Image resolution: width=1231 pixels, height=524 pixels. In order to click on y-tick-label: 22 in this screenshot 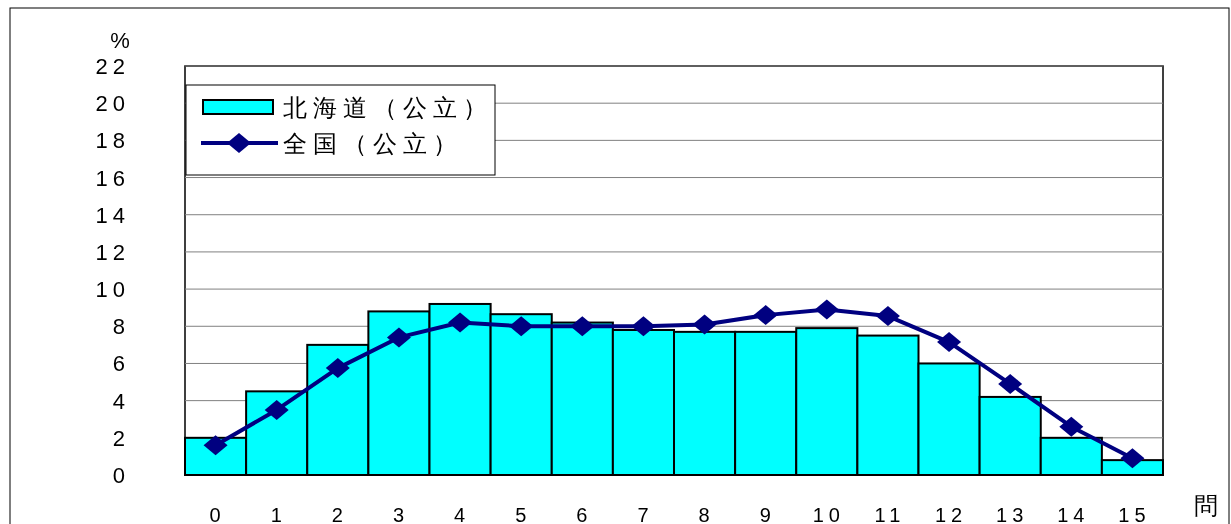, I will do `click(112, 66)`.